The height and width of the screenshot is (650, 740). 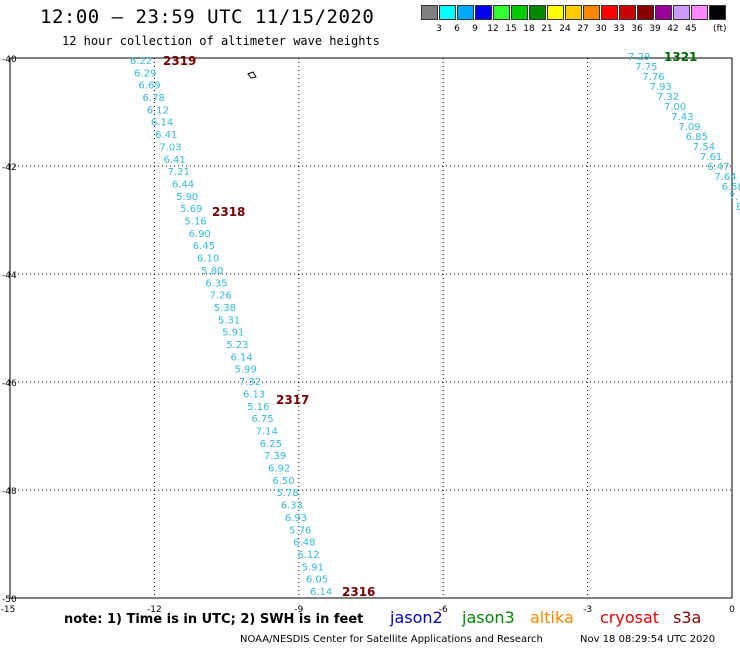 I want to click on legend-label: 30, so click(x=601, y=29).